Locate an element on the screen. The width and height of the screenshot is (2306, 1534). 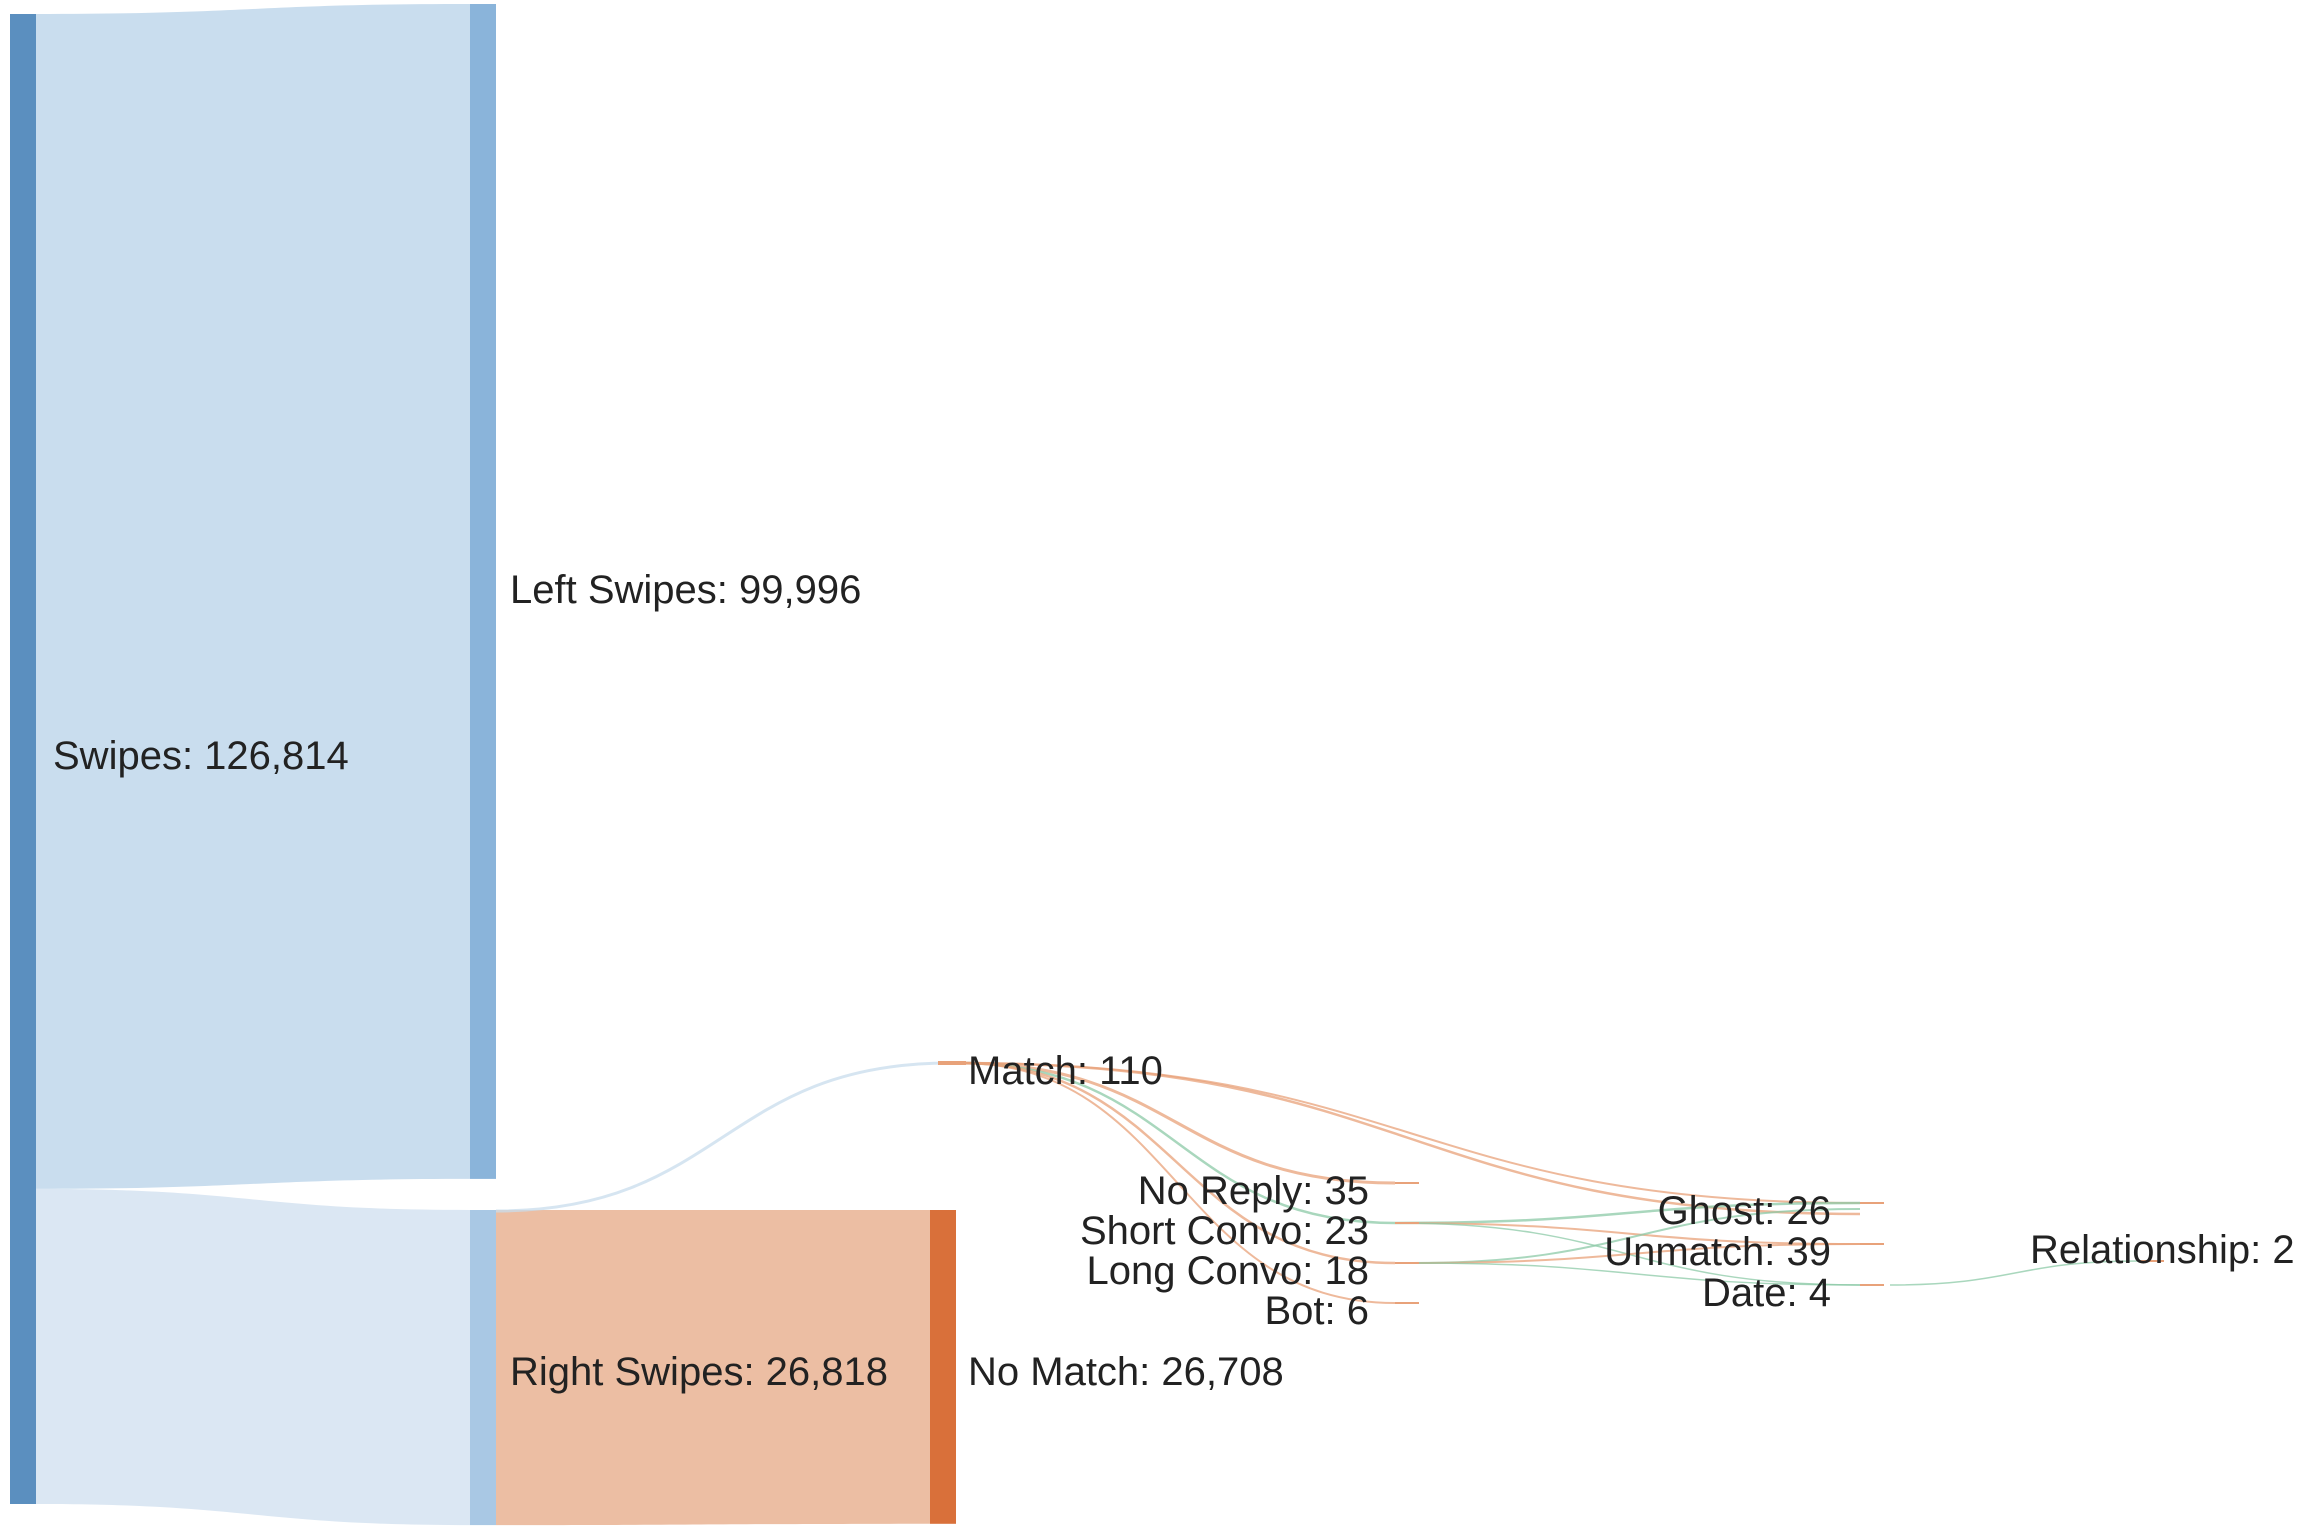
link-match-shortconvo is located at coordinates (1177, 1143).